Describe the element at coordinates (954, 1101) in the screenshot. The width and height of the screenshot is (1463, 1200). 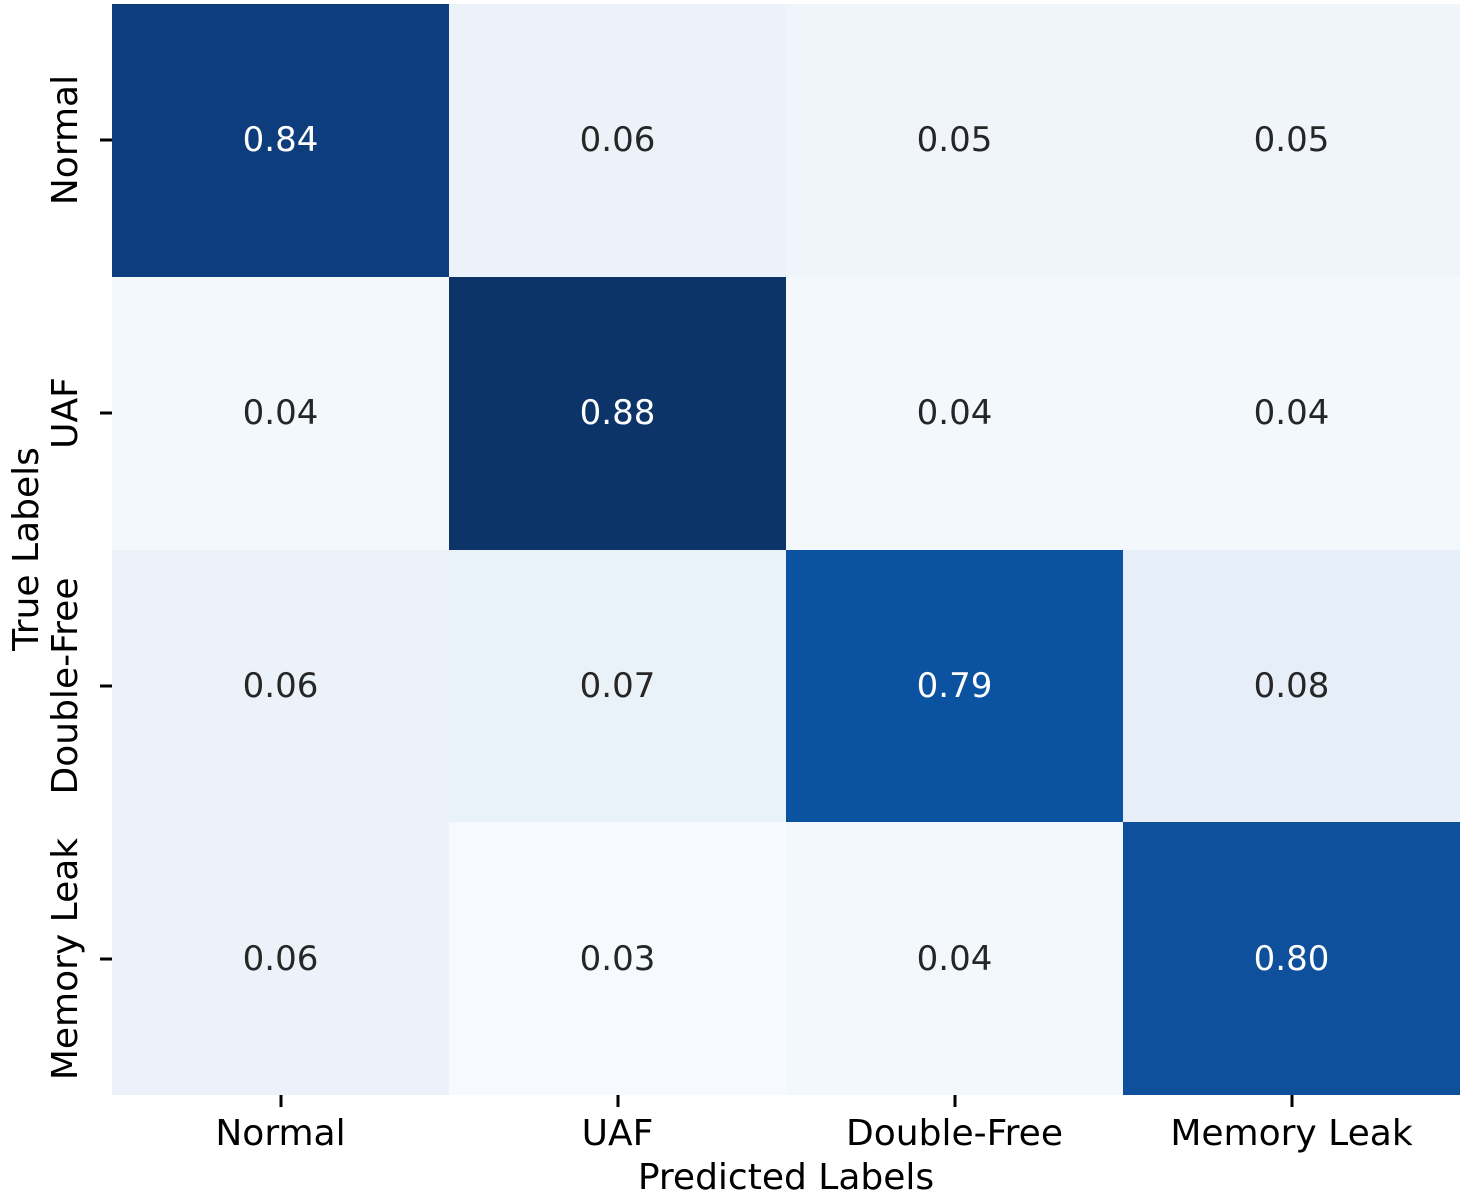
I see `x-tick-double-free` at that location.